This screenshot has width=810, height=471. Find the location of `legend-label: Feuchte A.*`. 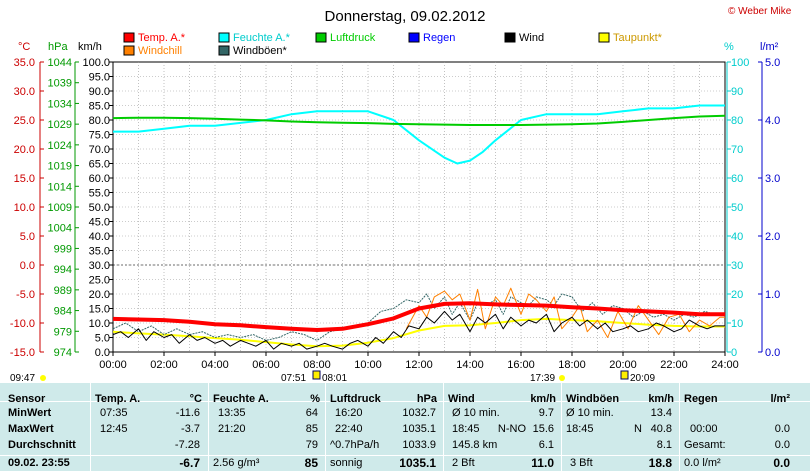

legend-label: Feuchte A.* is located at coordinates (262, 38).